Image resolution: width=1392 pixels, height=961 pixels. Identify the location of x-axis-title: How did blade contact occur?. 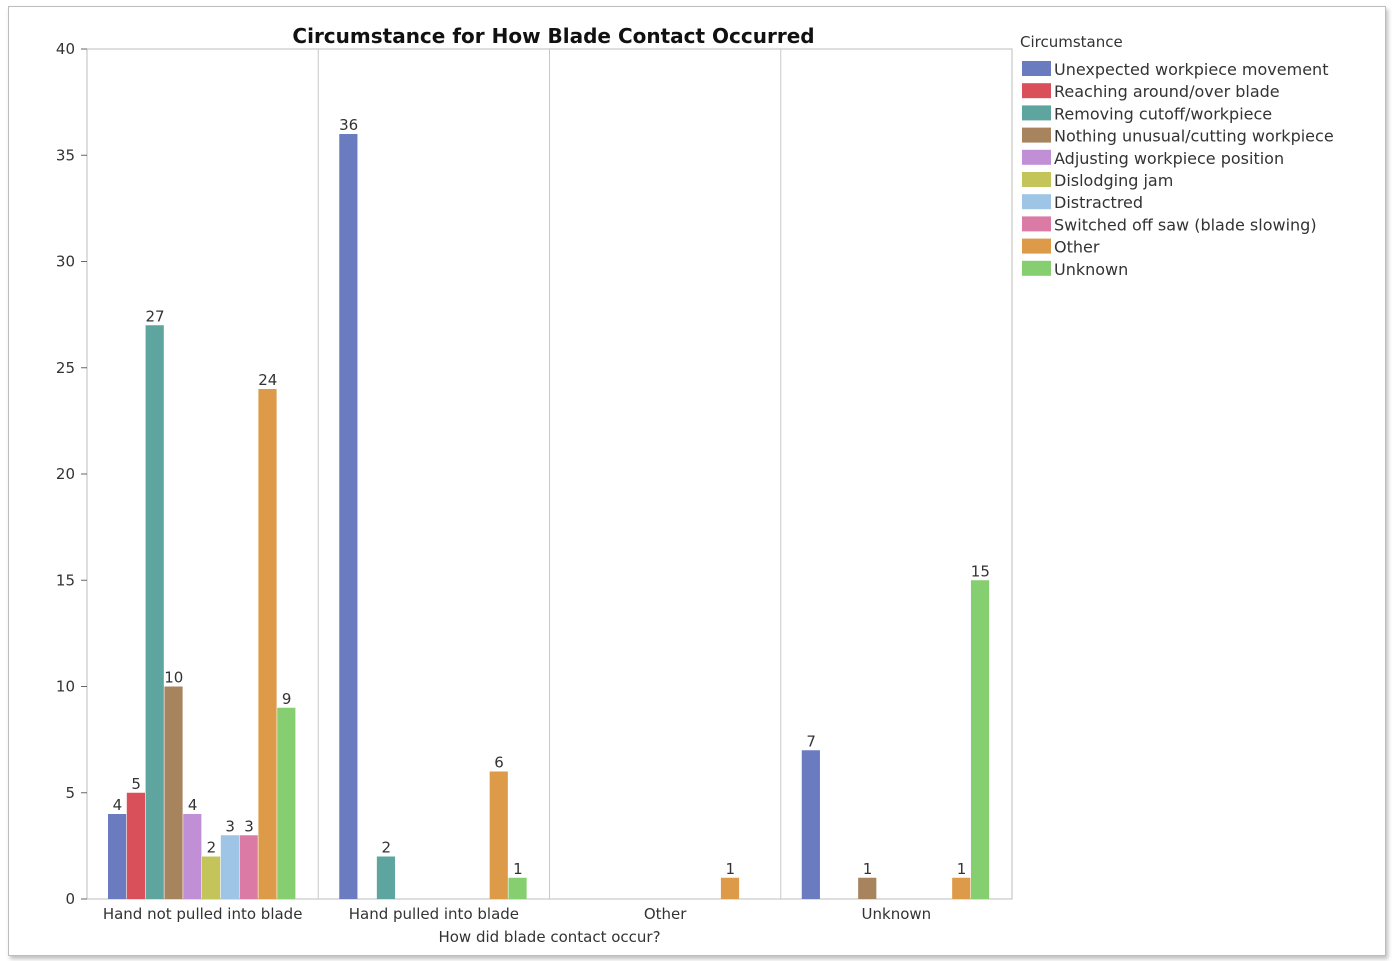
(549, 937).